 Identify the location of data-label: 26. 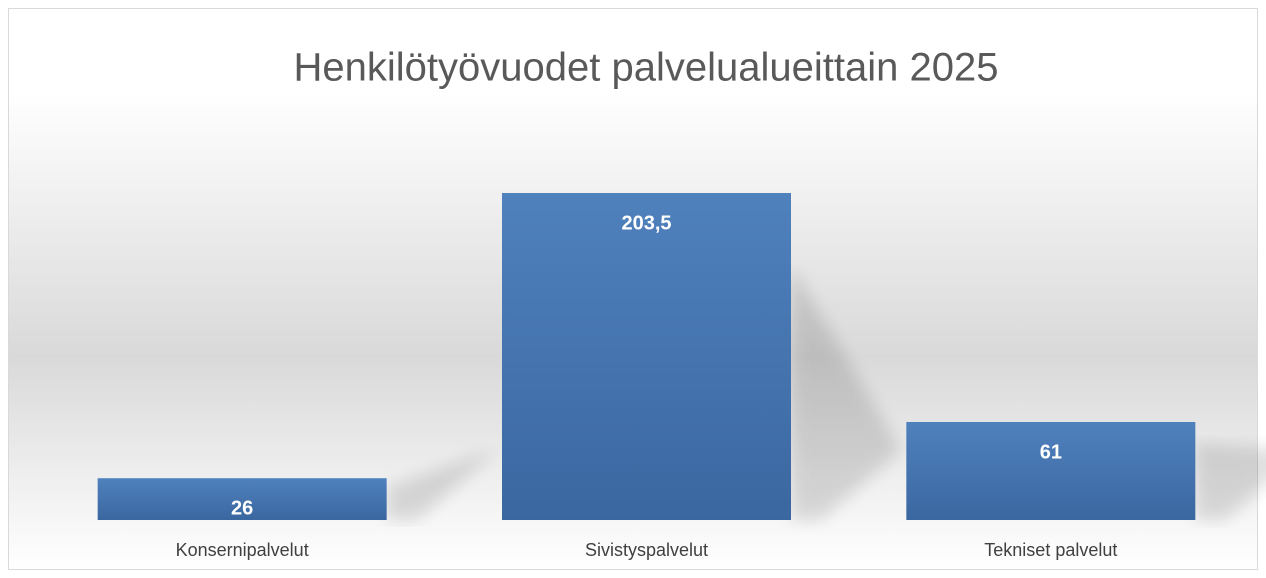
(242, 509).